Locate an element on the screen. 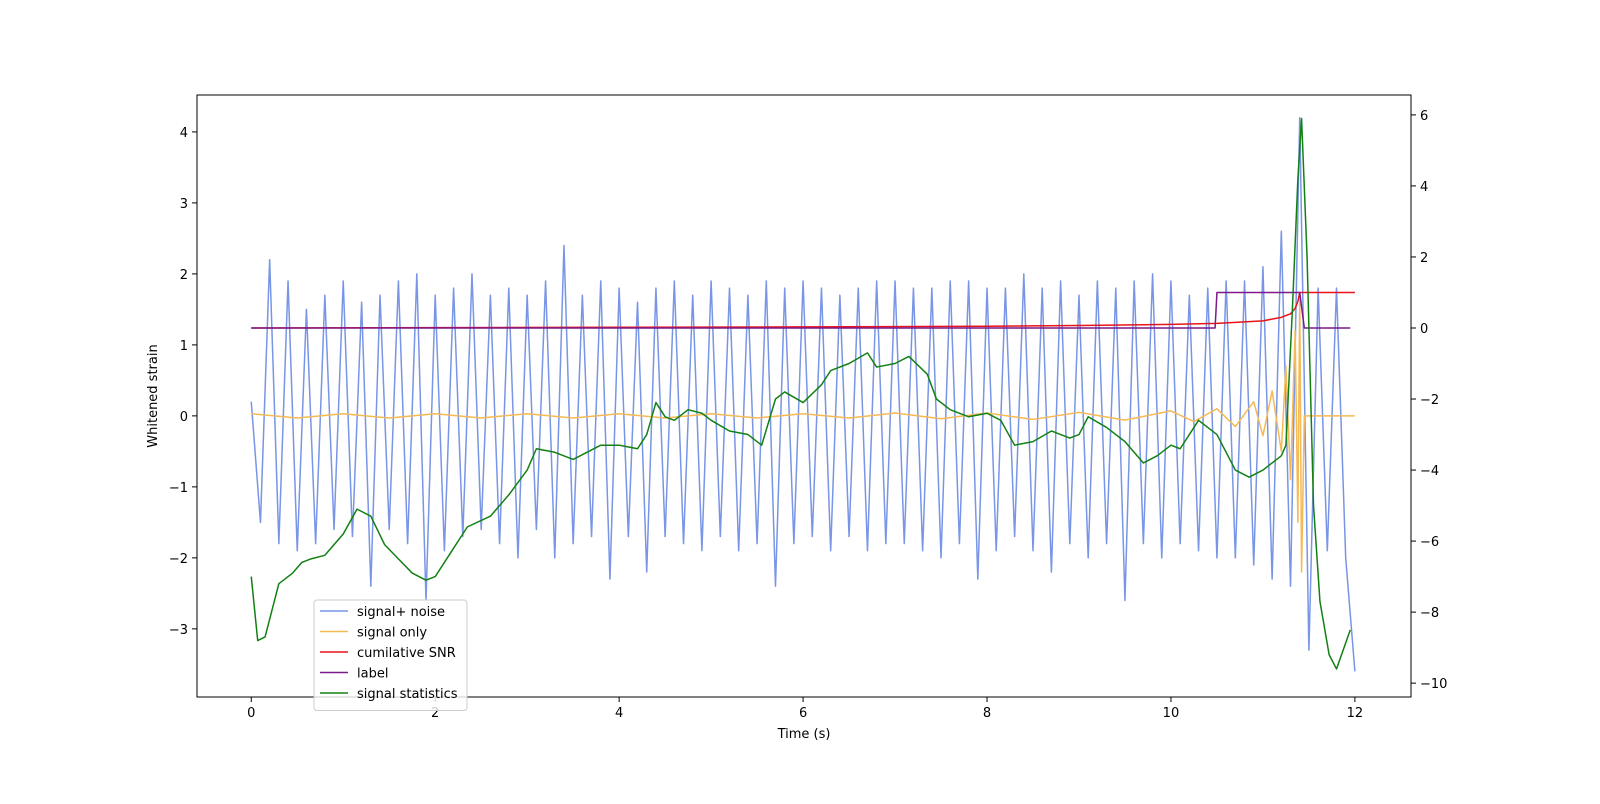  x-tick-label: 0 is located at coordinates (251, 713).